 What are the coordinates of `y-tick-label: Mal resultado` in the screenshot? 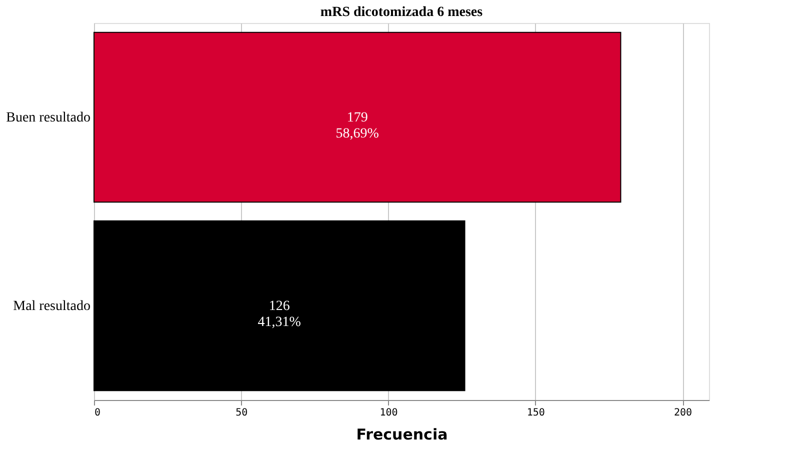 It's located at (51, 306).